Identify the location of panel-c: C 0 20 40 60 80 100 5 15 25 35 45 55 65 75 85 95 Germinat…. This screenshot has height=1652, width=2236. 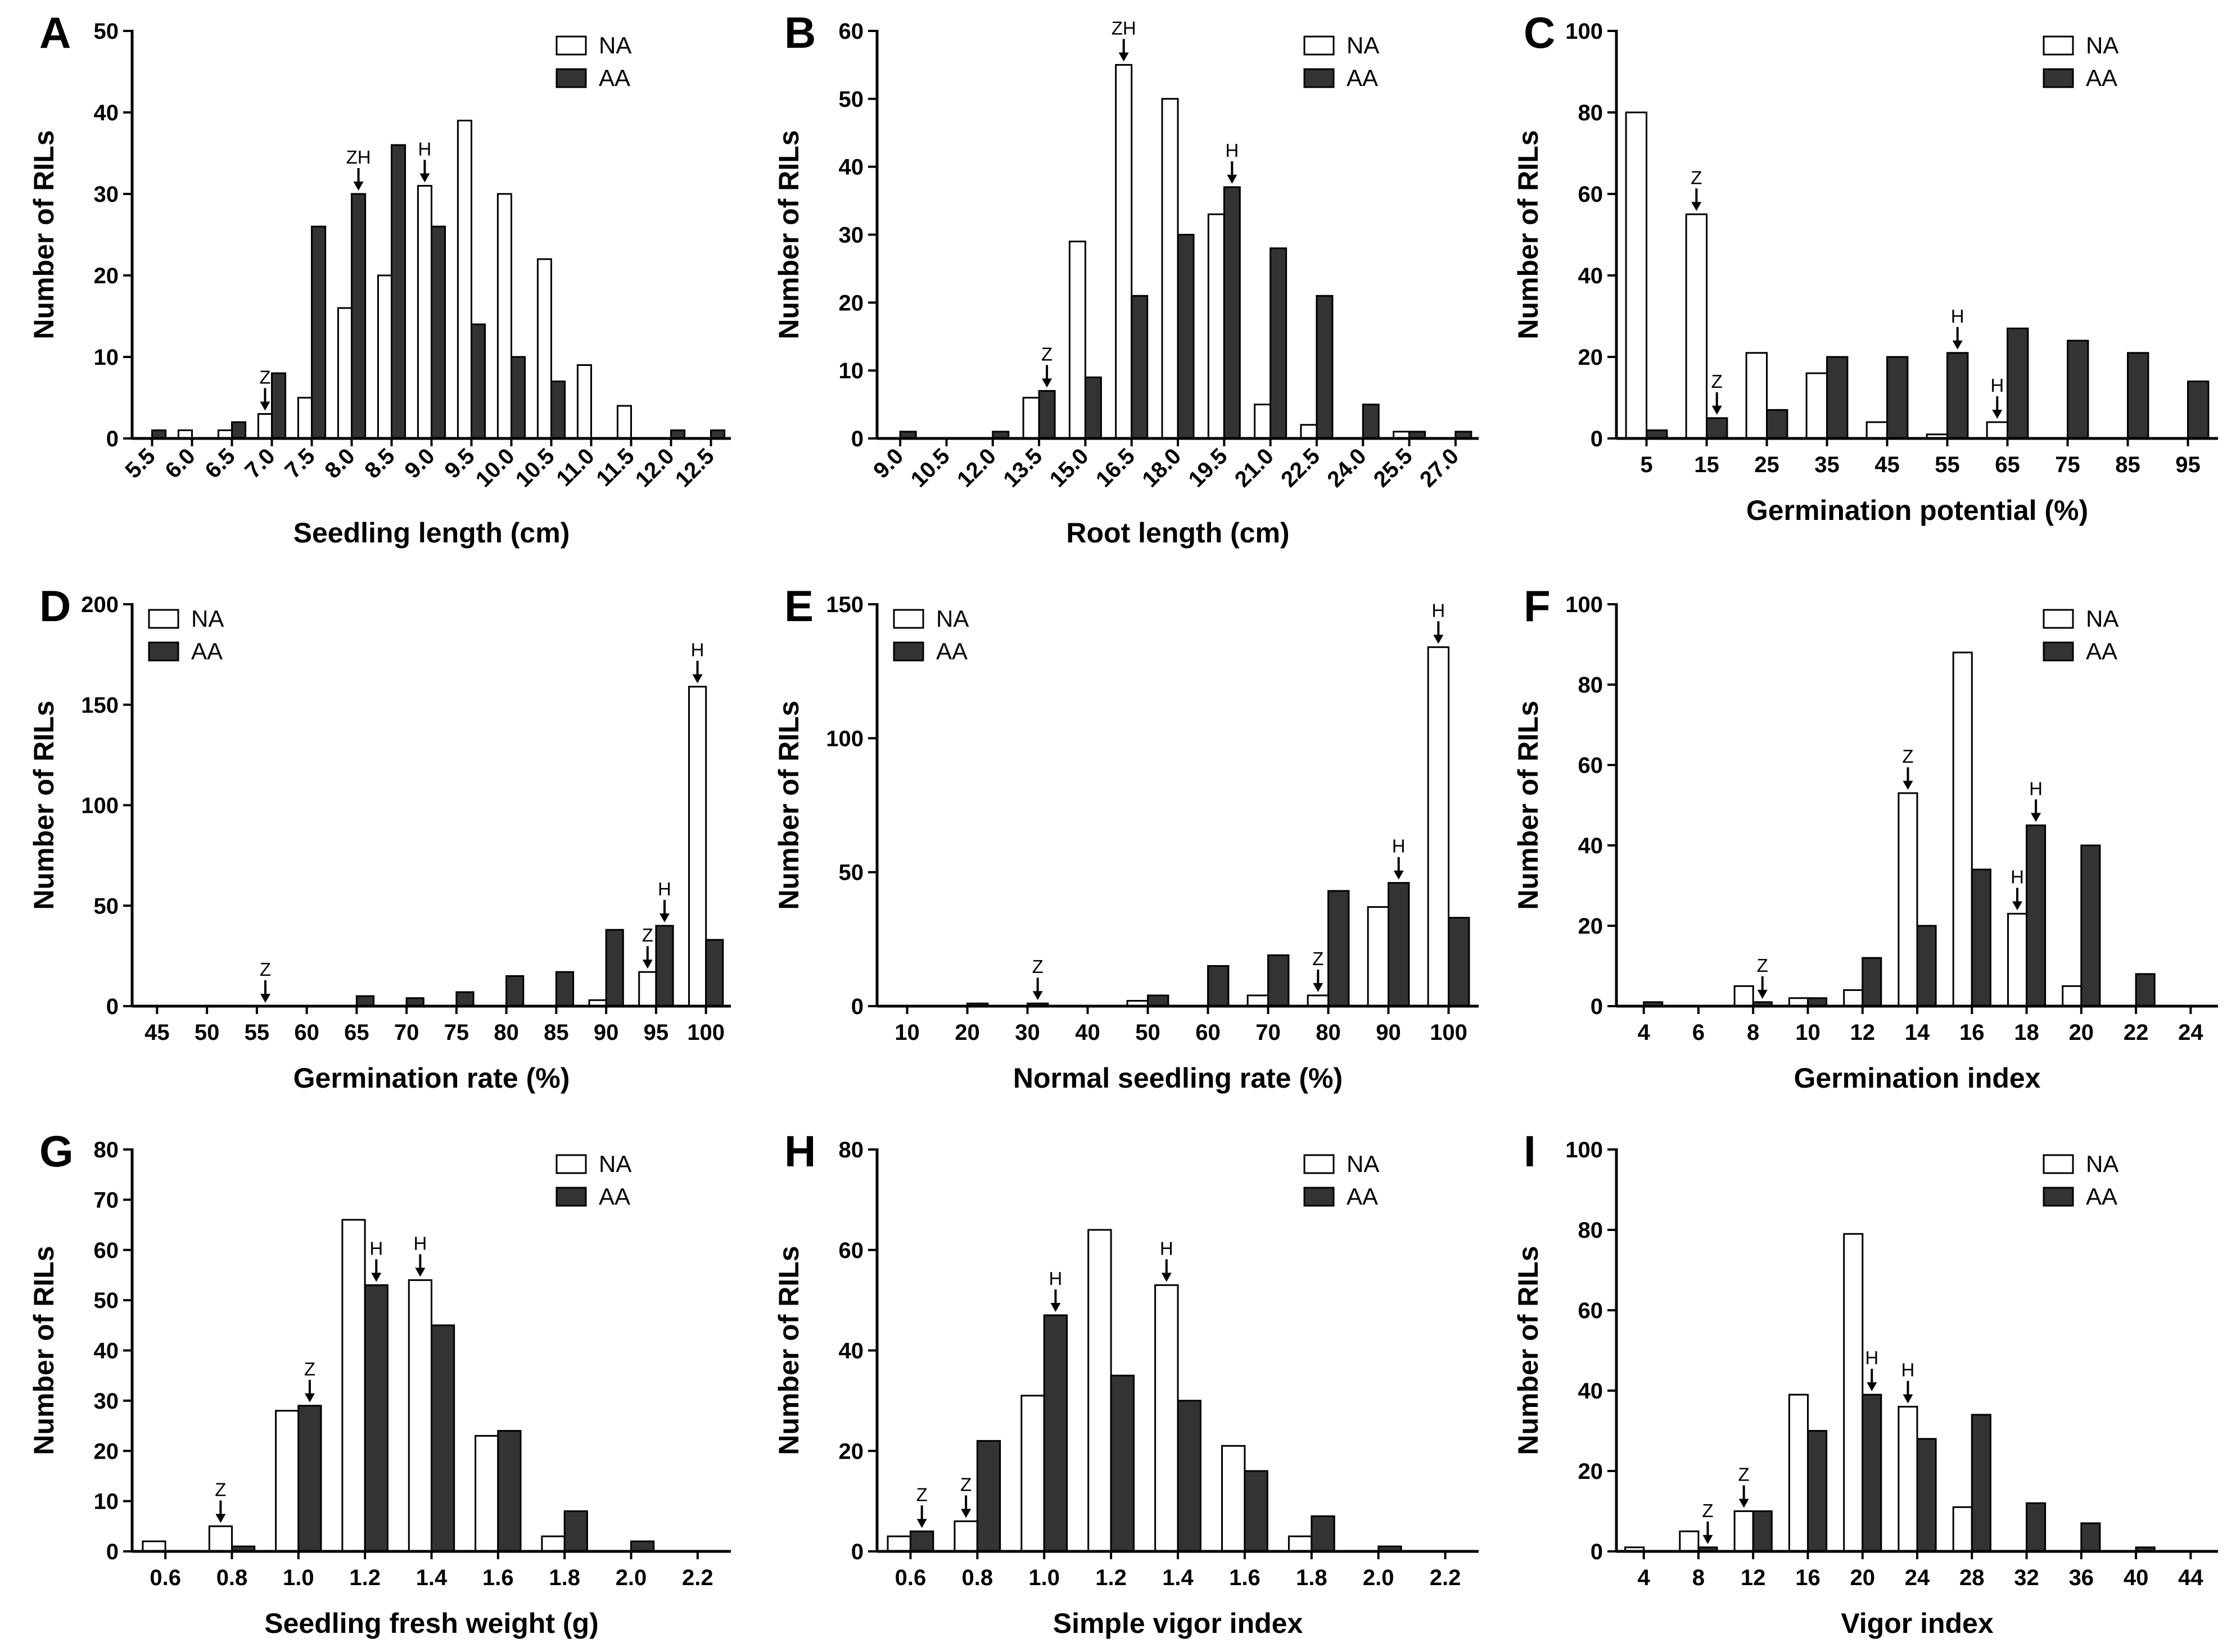
(1865, 267).